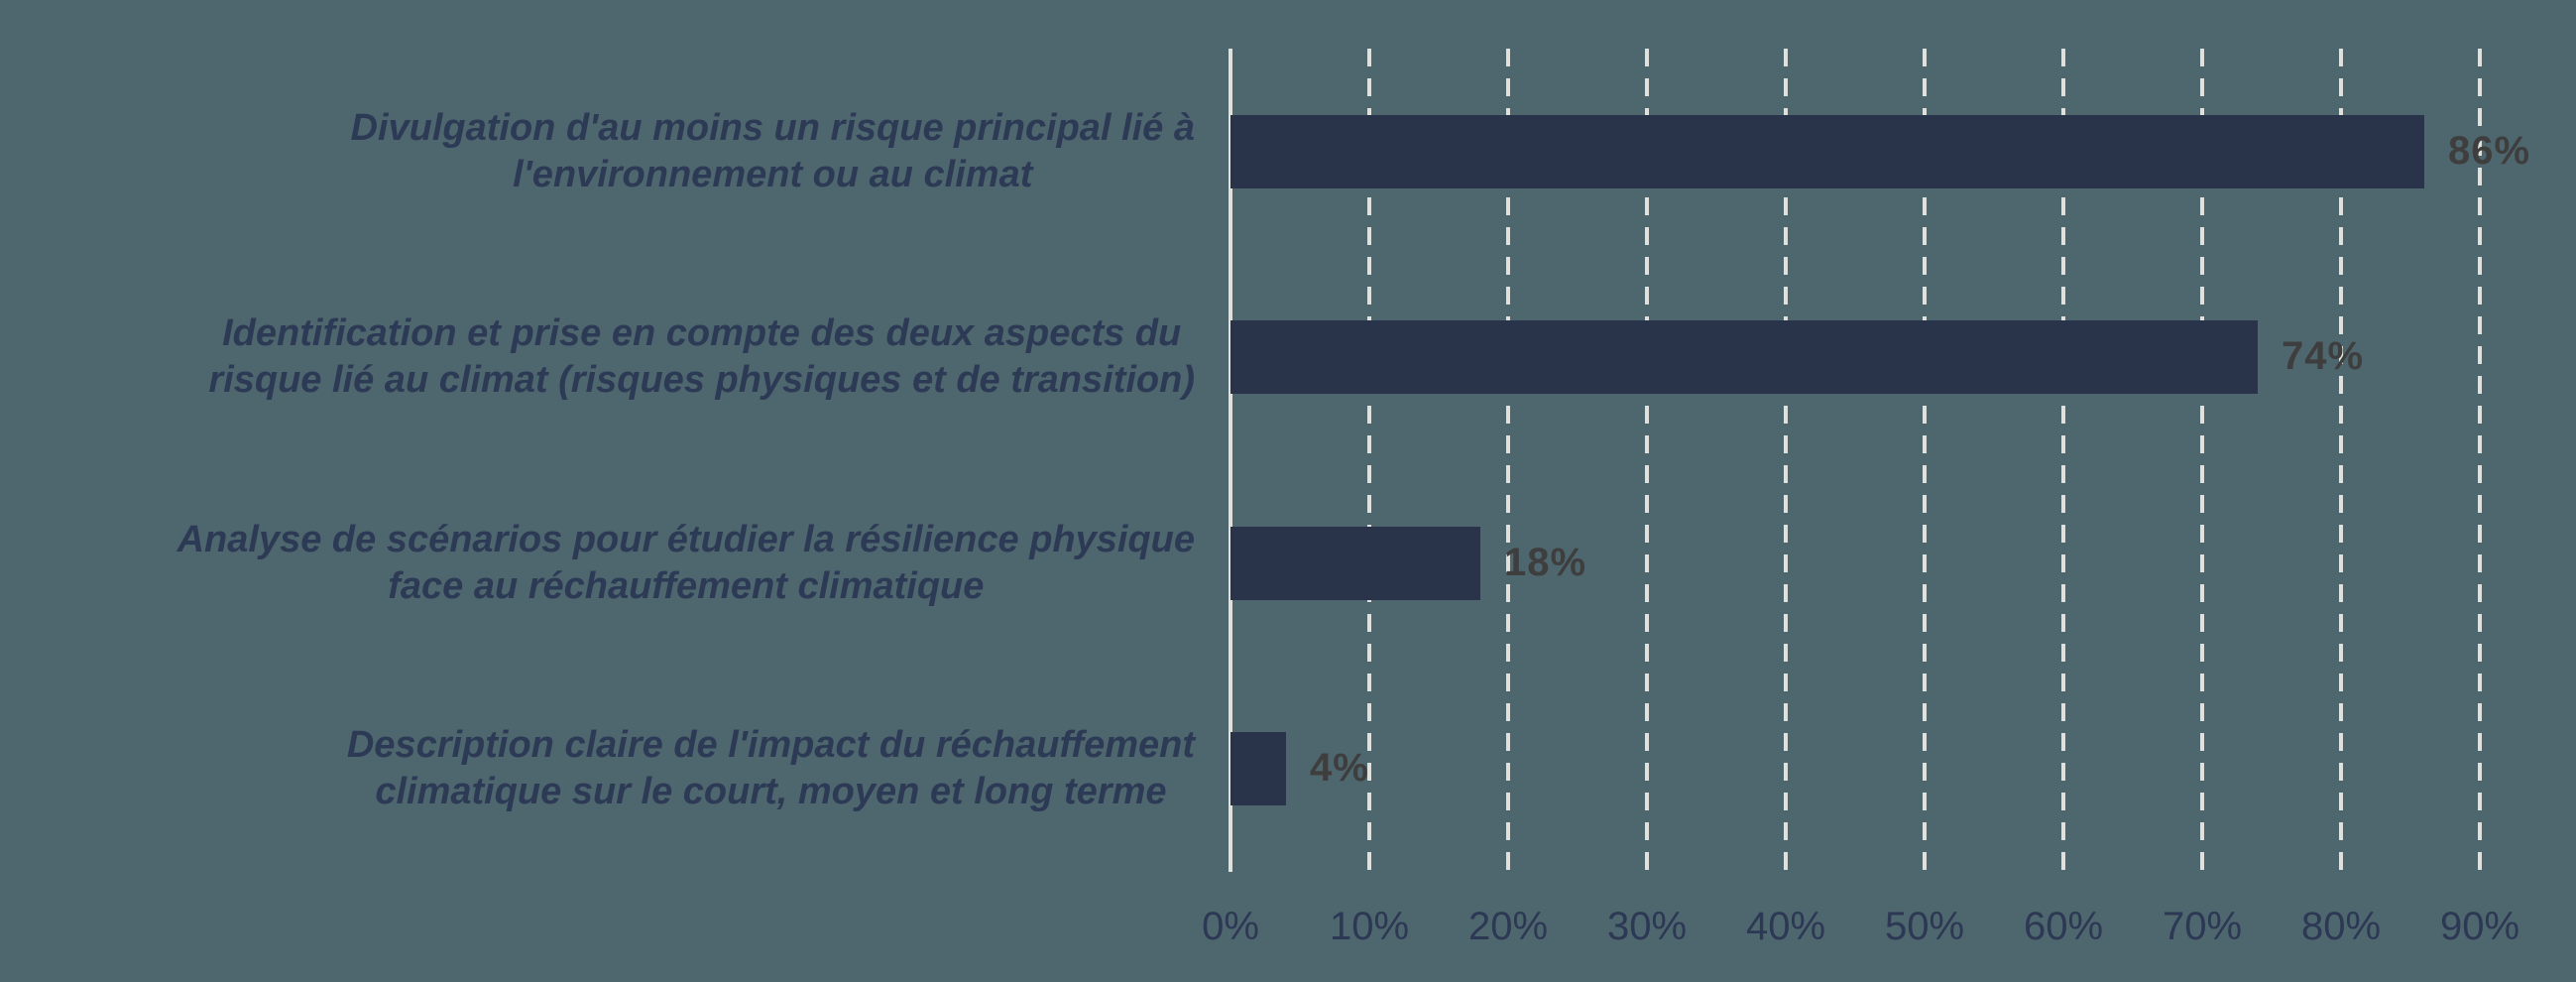  What do you see at coordinates (1508, 926) in the screenshot?
I see `x-tick-20: 20%` at bounding box center [1508, 926].